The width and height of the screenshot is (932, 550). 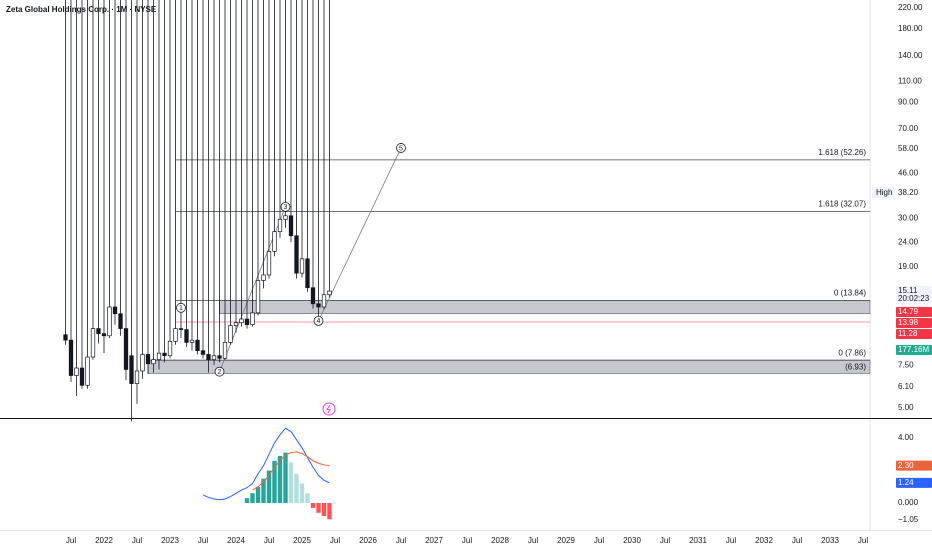 What do you see at coordinates (906, 465) in the screenshot?
I see `value-badge-label: 2.30` at bounding box center [906, 465].